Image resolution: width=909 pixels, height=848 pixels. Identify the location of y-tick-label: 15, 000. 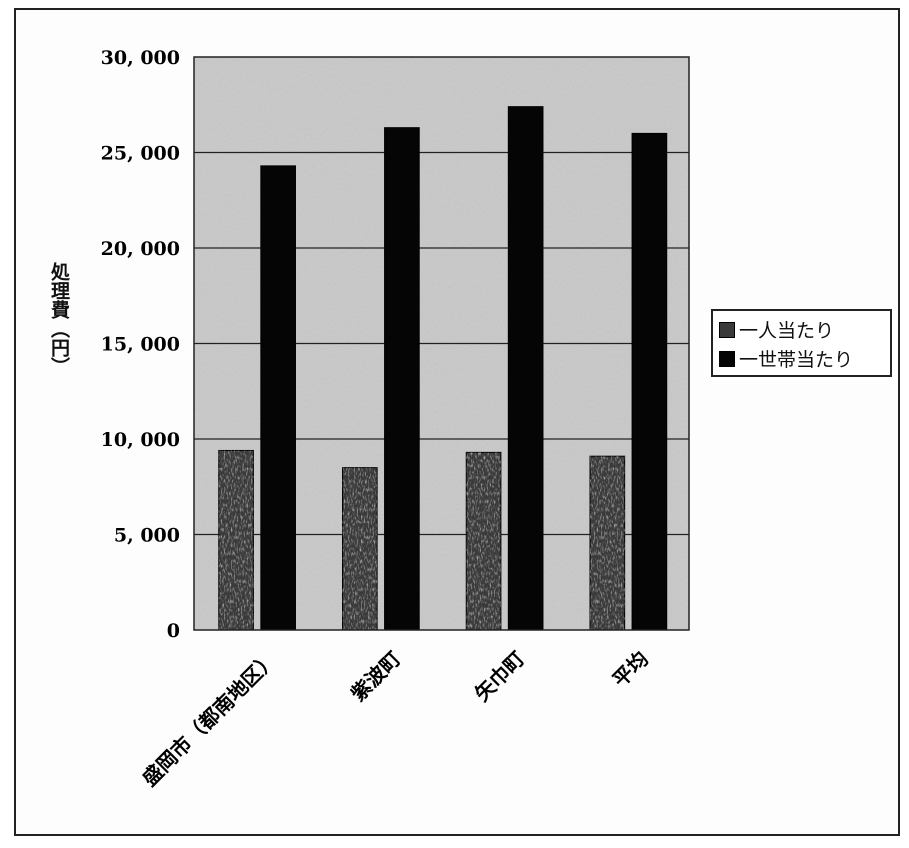
(140, 345).